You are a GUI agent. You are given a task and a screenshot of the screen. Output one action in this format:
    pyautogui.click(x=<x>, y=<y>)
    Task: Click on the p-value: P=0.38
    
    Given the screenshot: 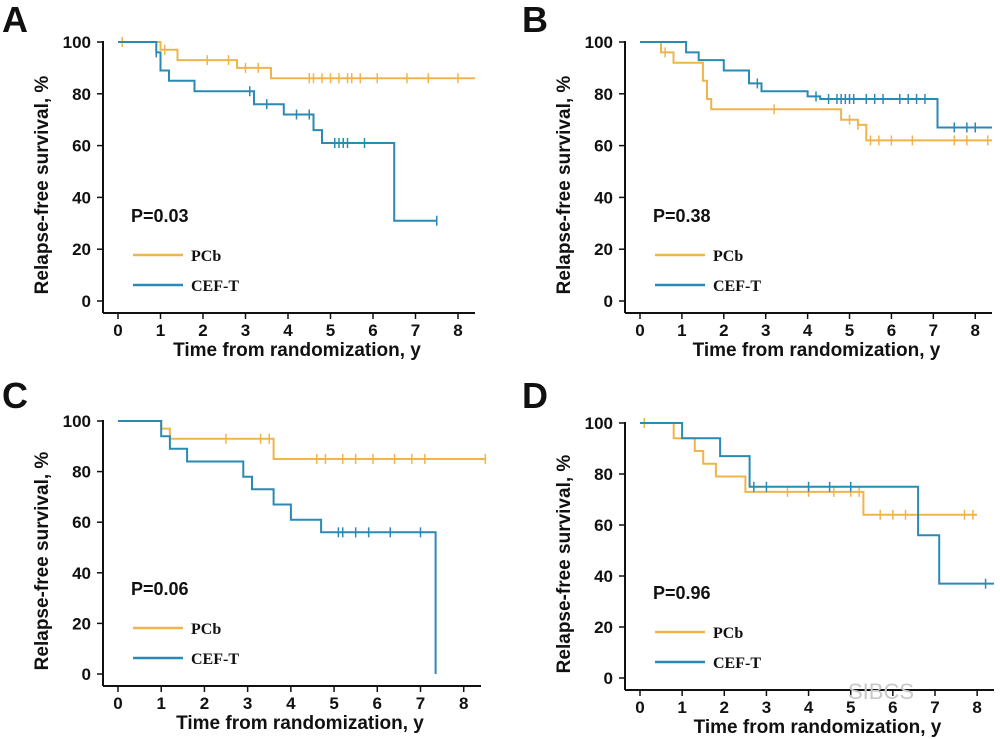 What is the action you would take?
    pyautogui.click(x=682, y=216)
    